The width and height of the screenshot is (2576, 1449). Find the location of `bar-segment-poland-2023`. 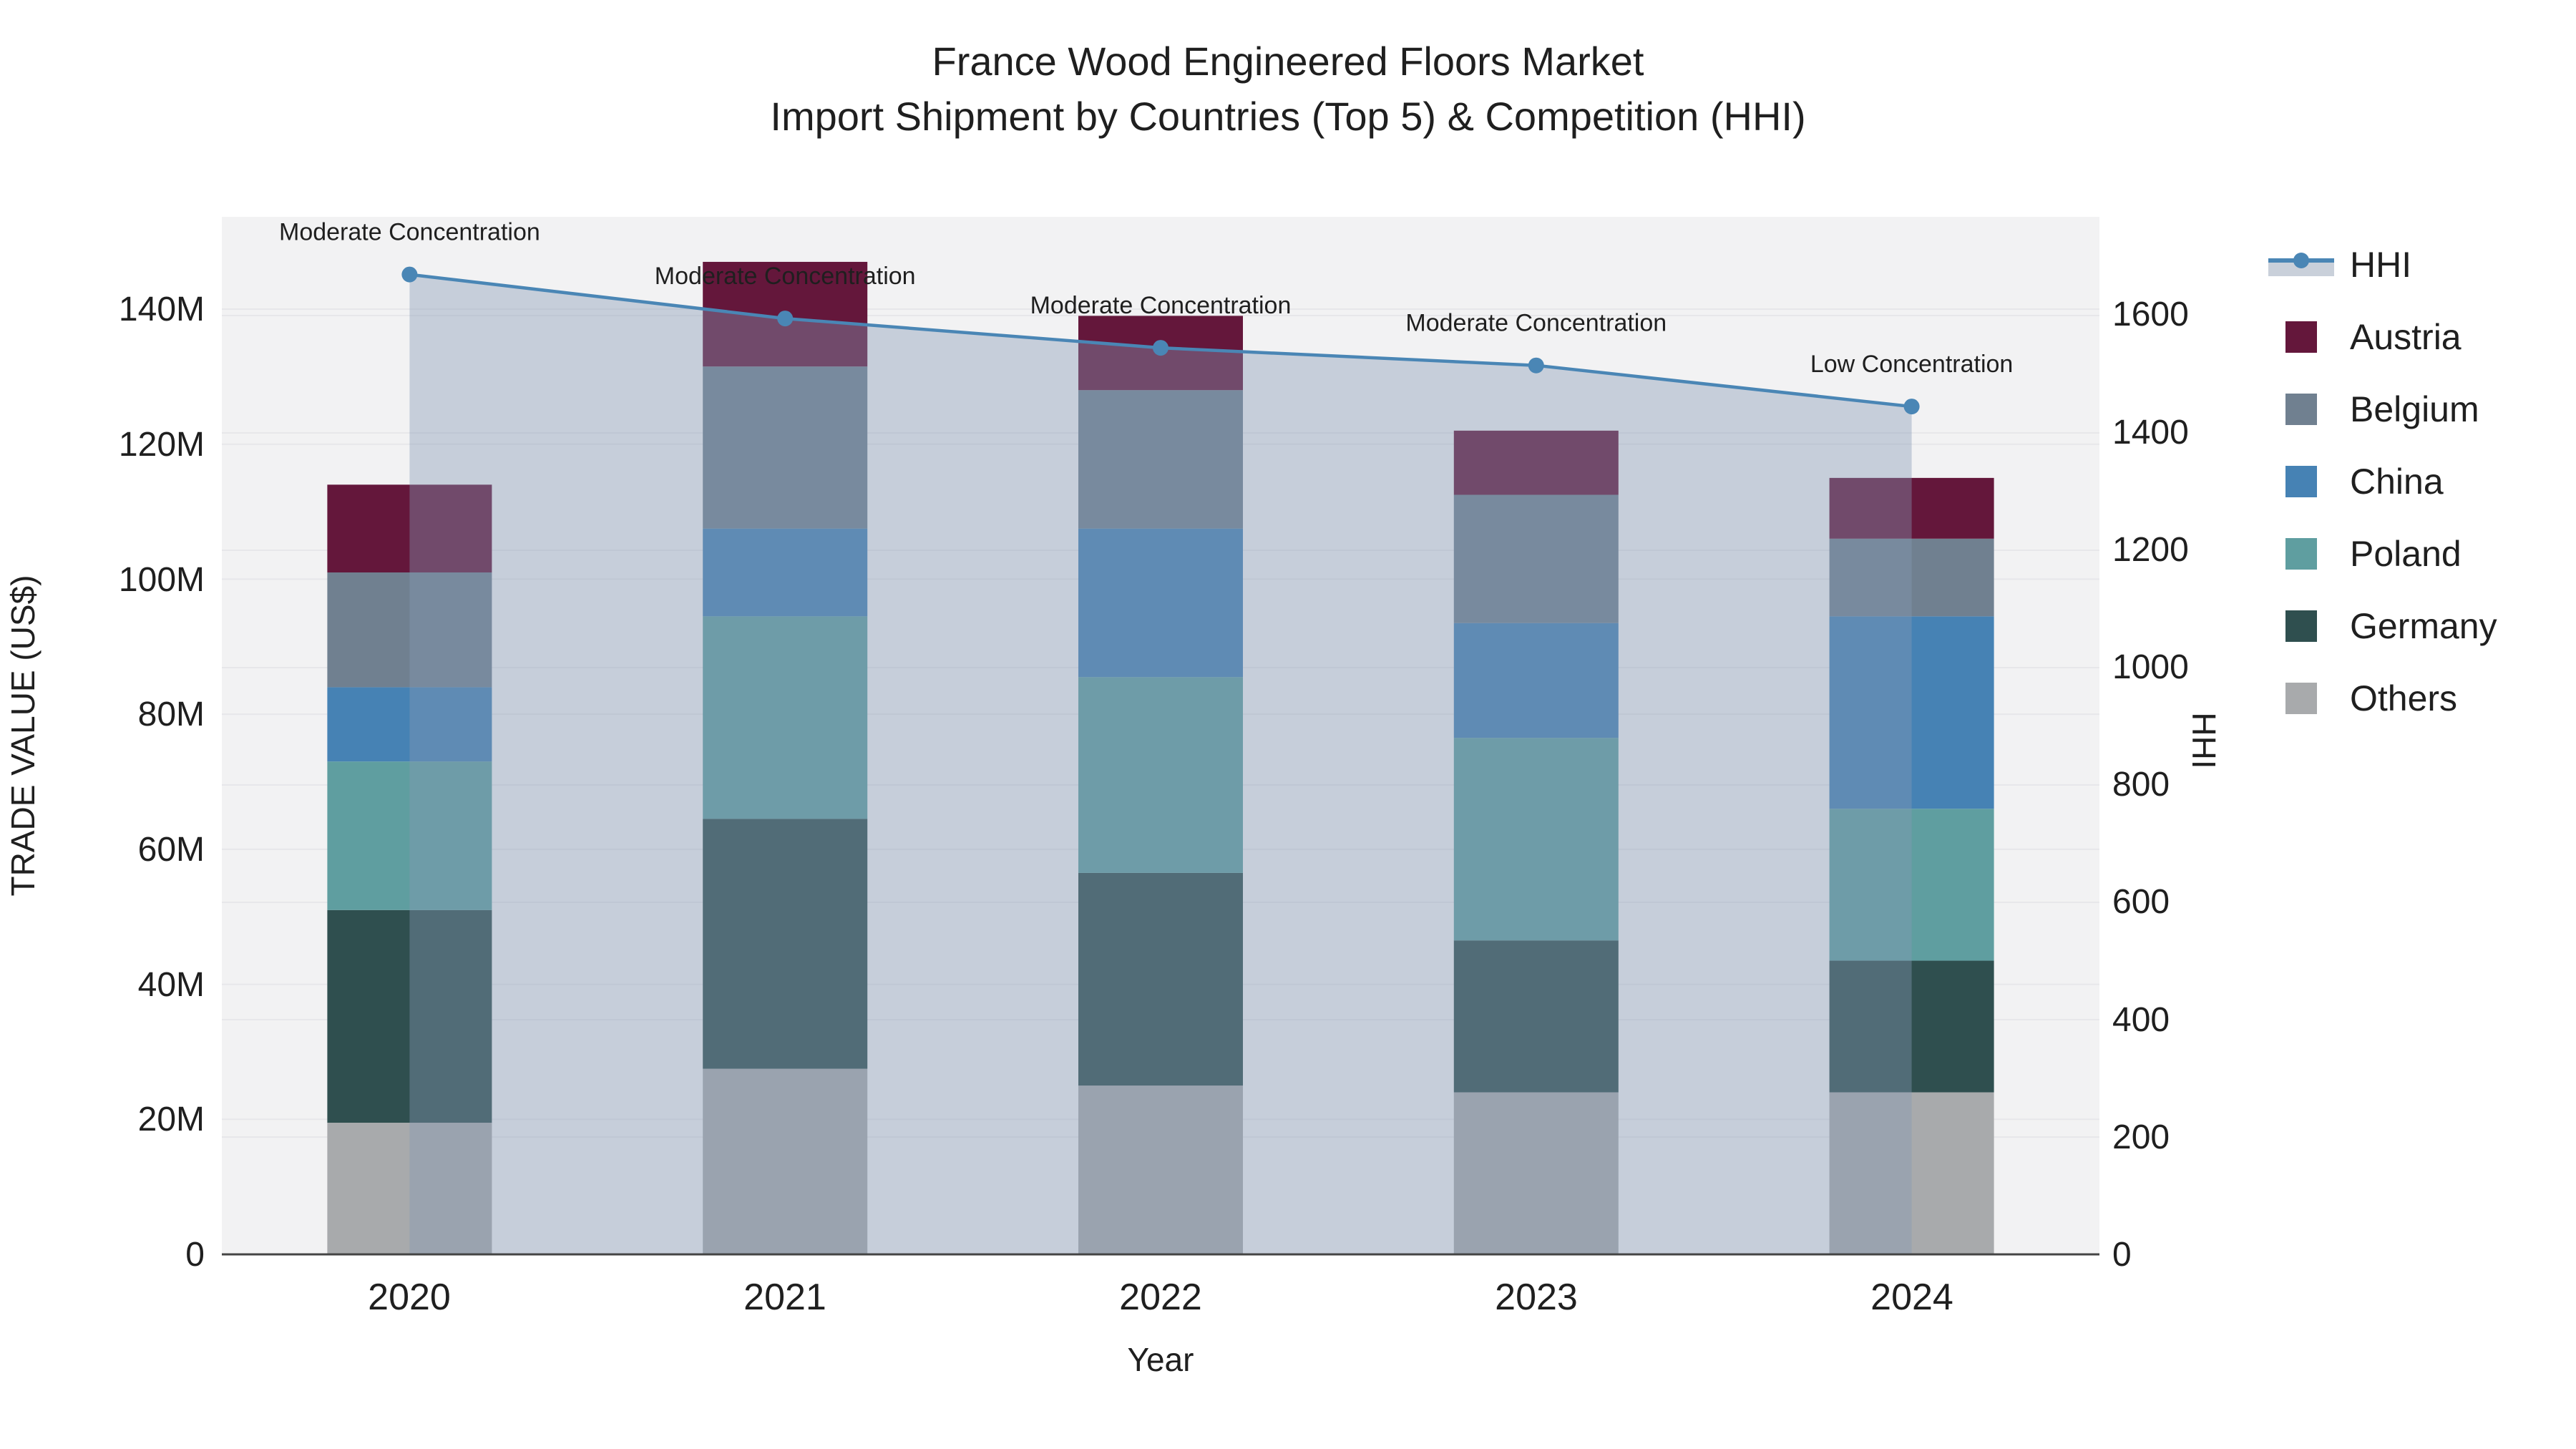

bar-segment-poland-2023 is located at coordinates (1536, 839).